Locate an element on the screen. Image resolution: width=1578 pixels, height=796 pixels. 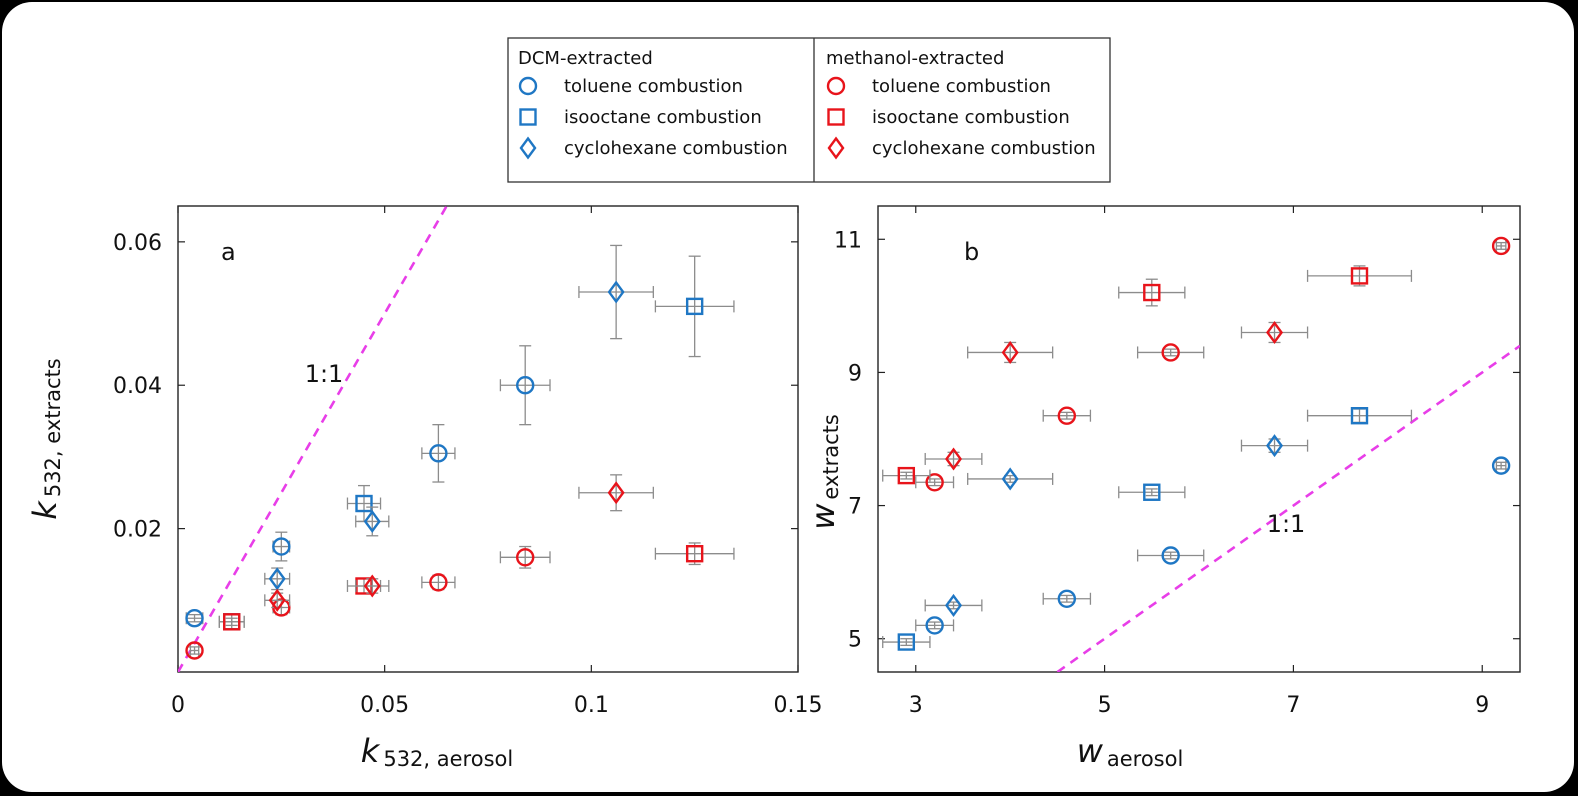
y-axis-label: k 532, extracts is located at coordinates (45, 438).